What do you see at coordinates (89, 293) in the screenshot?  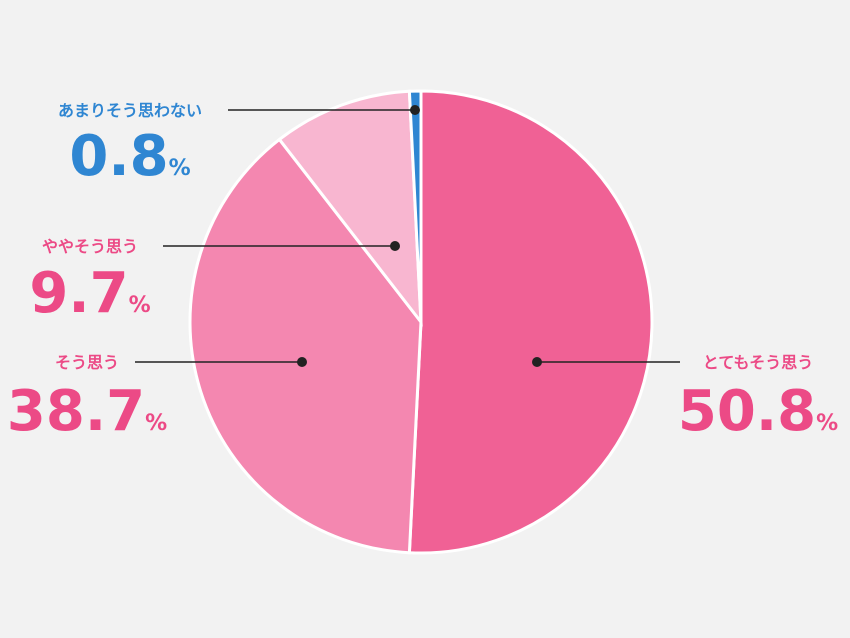 I see `value-label: 9.7%` at bounding box center [89, 293].